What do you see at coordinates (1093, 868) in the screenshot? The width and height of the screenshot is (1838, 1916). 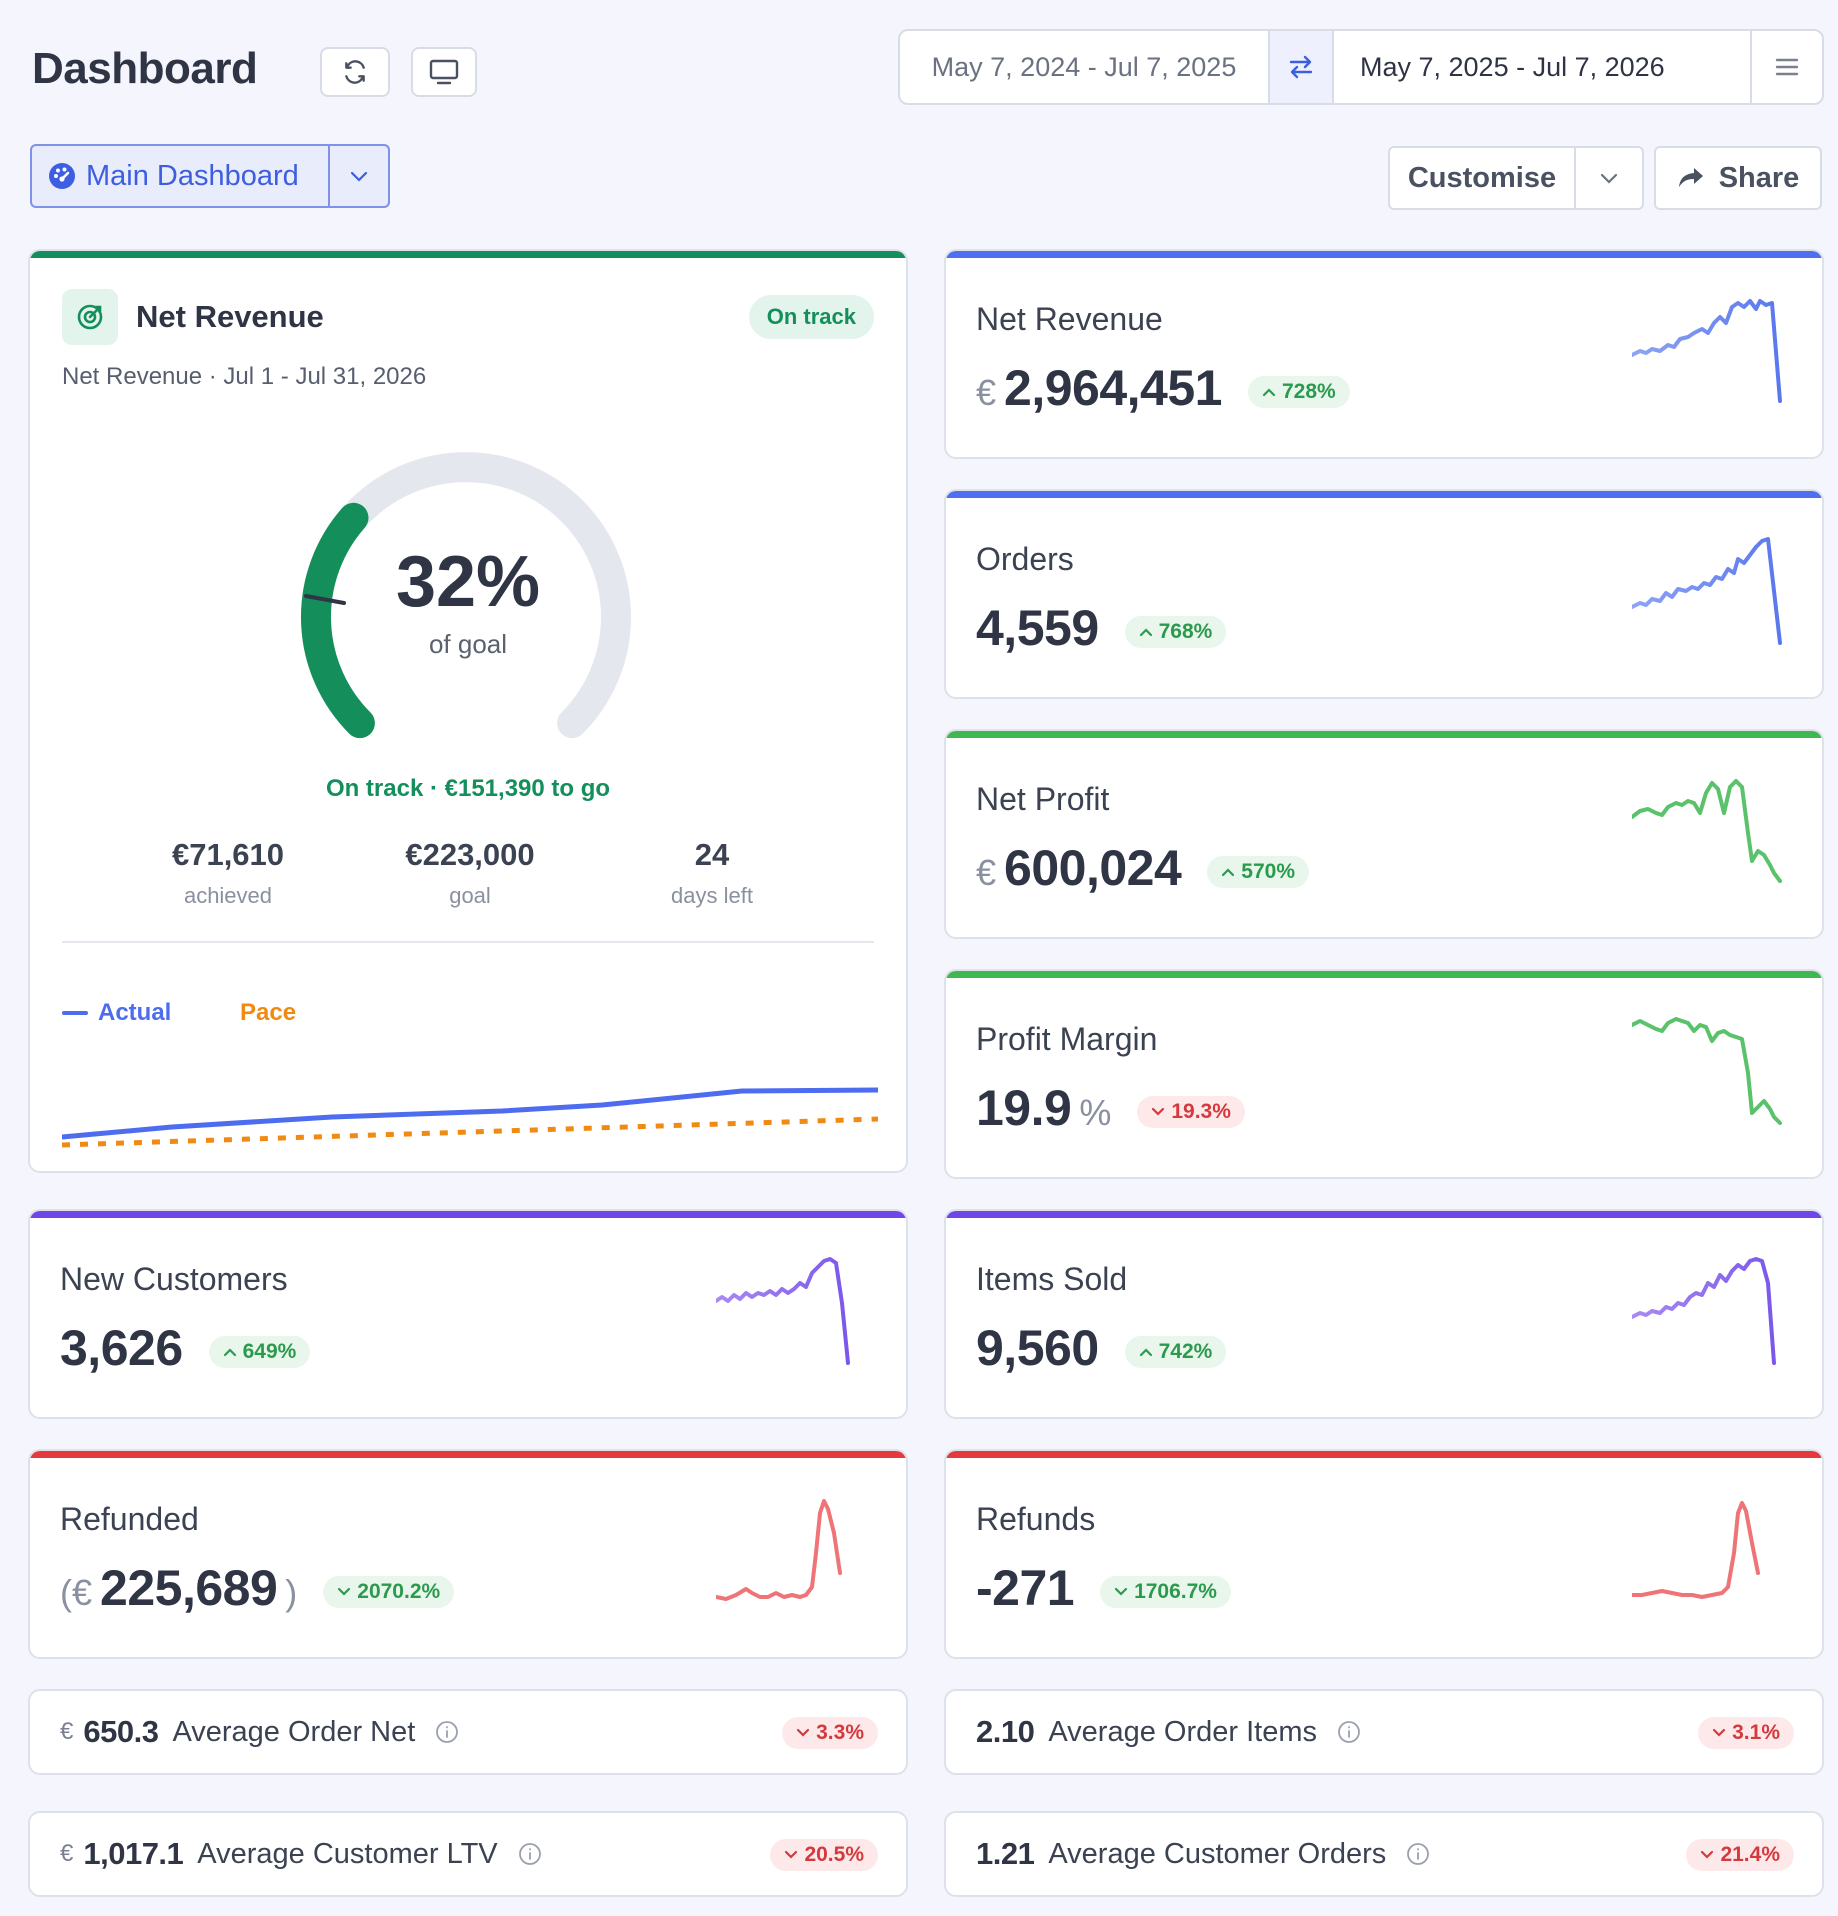 I see `metric-number: 600,024` at bounding box center [1093, 868].